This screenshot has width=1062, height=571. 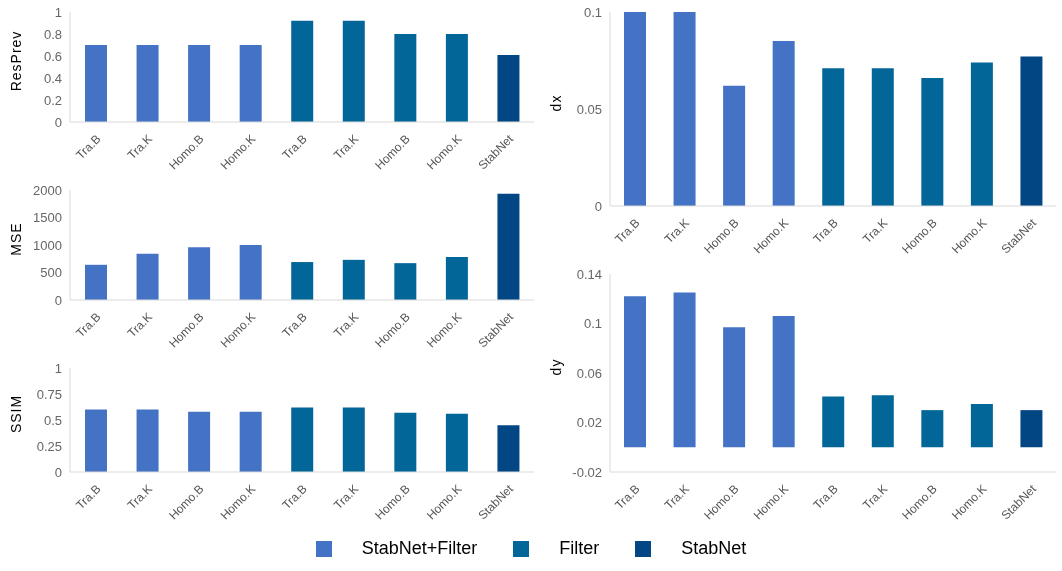 I want to click on y-tick-label: 0.8, so click(x=52, y=34).